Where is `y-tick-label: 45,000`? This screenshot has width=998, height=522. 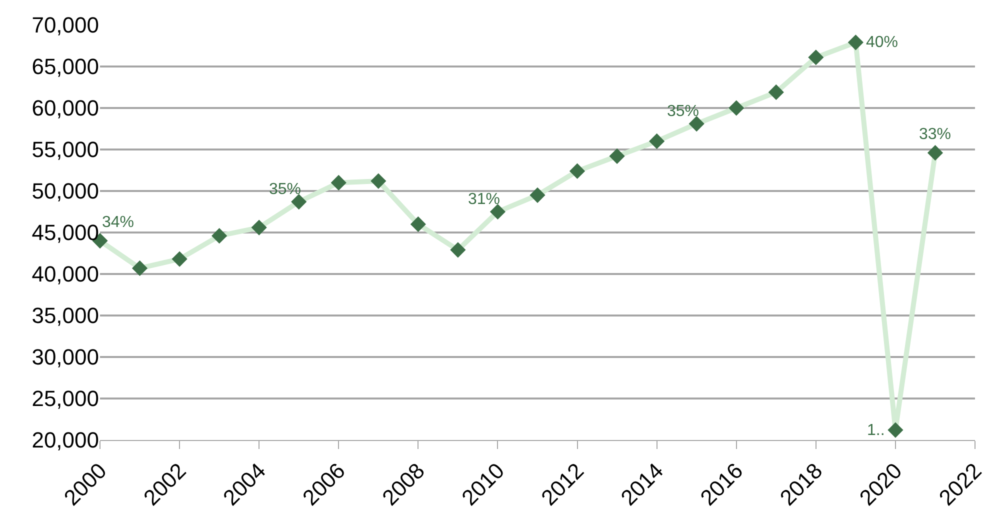 y-tick-label: 45,000 is located at coordinates (65, 233).